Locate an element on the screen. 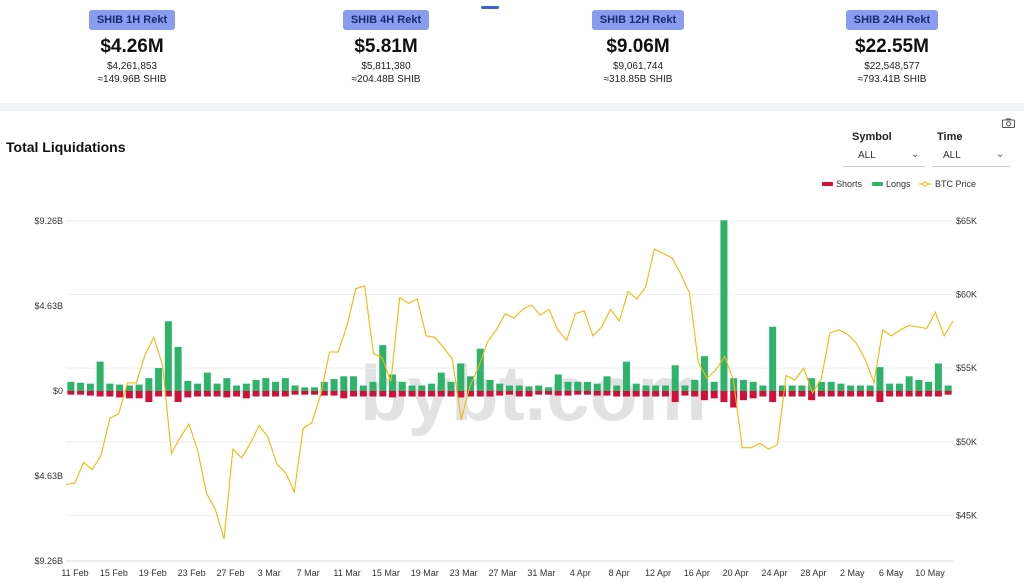 This screenshot has width=1024, height=583. card-badge: SHIB 1H Rekt is located at coordinates (132, 20).